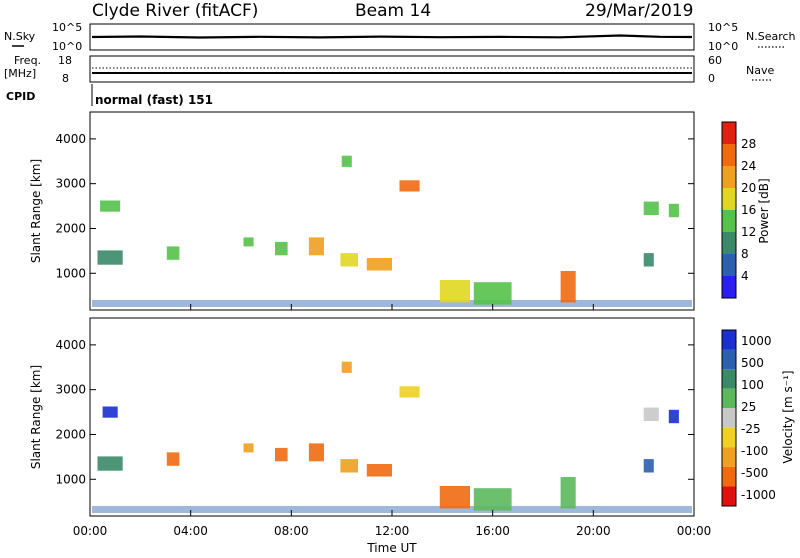  Describe the element at coordinates (748, 232) in the screenshot. I see `colorbar-tick-label: 12` at that location.